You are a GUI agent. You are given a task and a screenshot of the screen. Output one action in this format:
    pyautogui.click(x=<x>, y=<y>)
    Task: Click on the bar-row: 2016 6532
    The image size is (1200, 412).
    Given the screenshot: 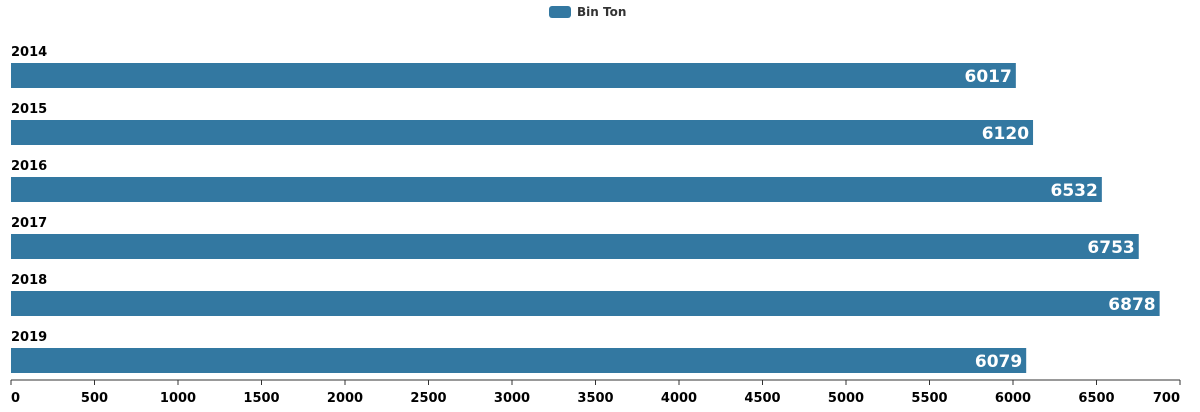 What is the action you would take?
    pyautogui.click(x=556, y=180)
    